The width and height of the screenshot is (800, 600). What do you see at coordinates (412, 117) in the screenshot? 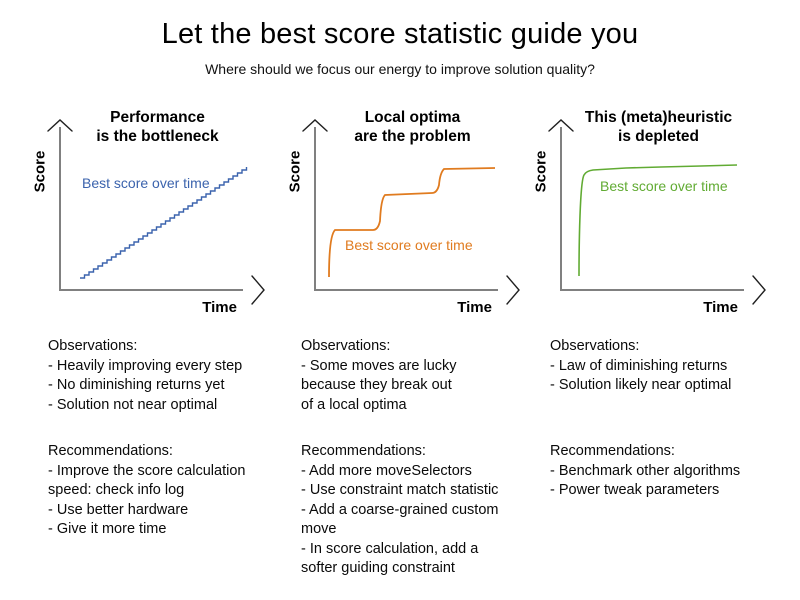
I see `chart-title-line1: Local optima` at bounding box center [412, 117].